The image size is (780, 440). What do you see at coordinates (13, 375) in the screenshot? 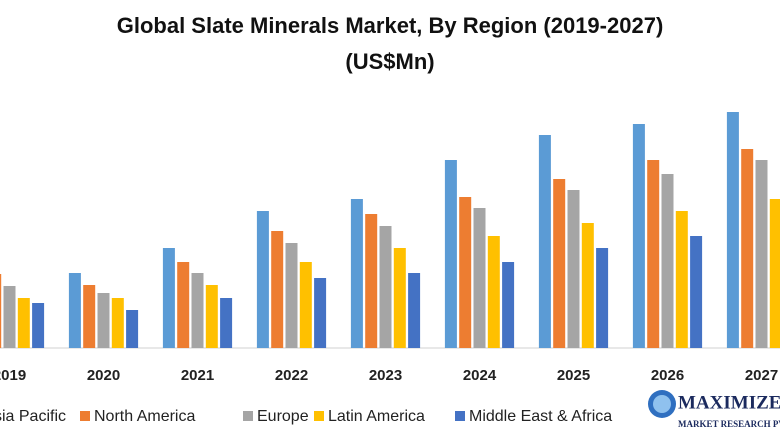
I see `x-tick-label: 2019` at bounding box center [13, 375].